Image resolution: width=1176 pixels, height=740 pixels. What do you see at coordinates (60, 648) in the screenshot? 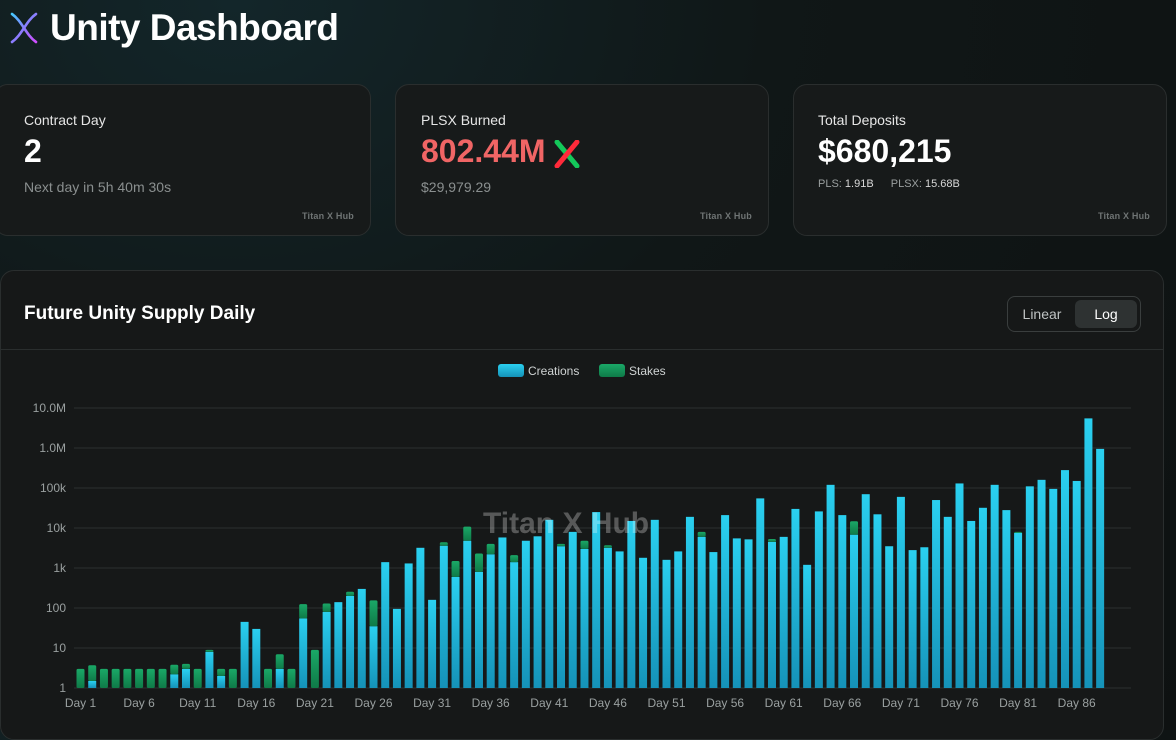
I see `y-tick-label: 10` at bounding box center [60, 648].